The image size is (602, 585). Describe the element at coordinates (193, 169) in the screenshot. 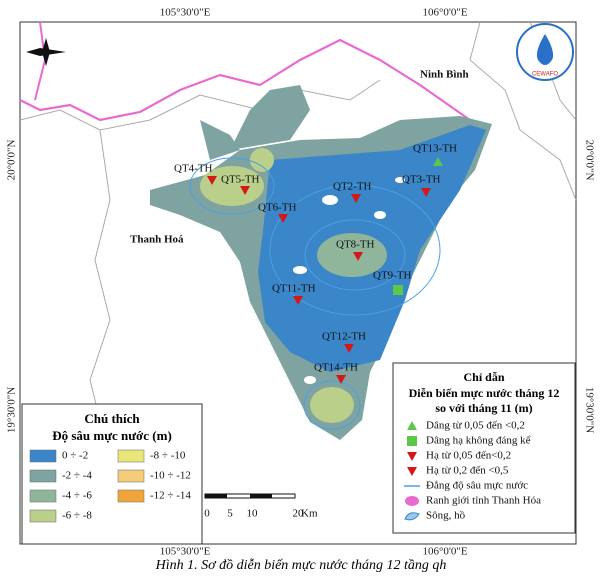

I see `station-label: QT4-TH` at that location.